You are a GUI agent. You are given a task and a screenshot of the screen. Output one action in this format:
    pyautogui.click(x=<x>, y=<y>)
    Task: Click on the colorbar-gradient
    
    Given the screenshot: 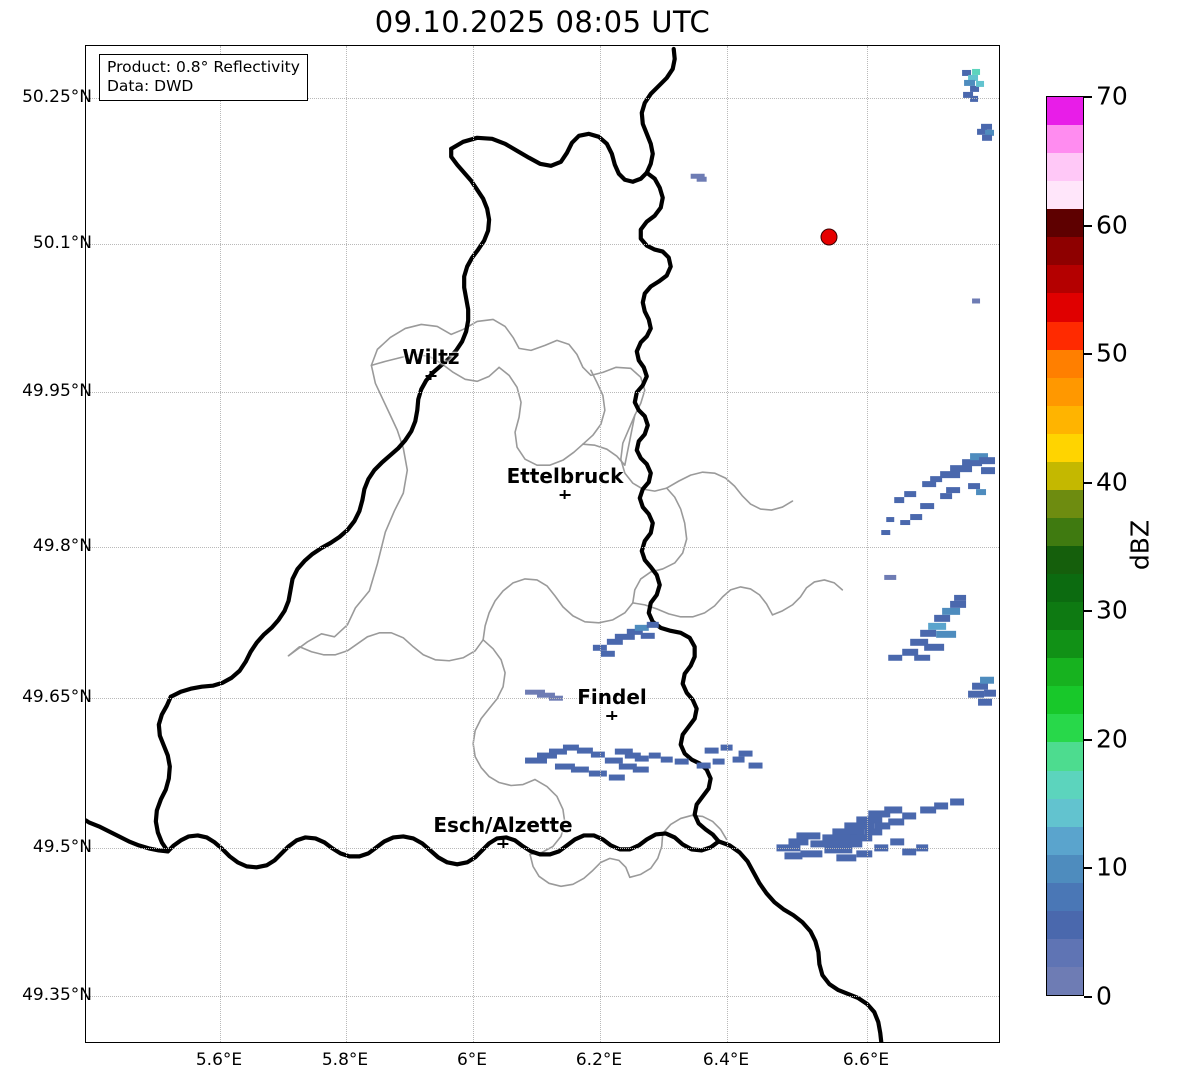 What is the action you would take?
    pyautogui.click(x=1065, y=546)
    